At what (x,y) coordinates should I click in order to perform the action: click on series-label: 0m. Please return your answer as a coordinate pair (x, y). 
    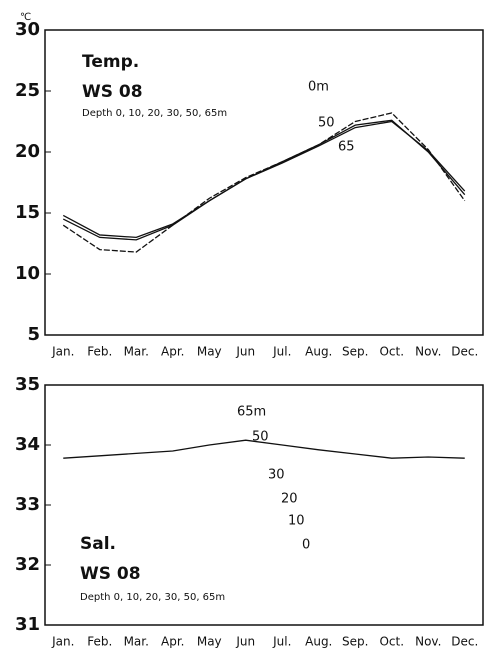
    Looking at the image, I should click on (318, 87).